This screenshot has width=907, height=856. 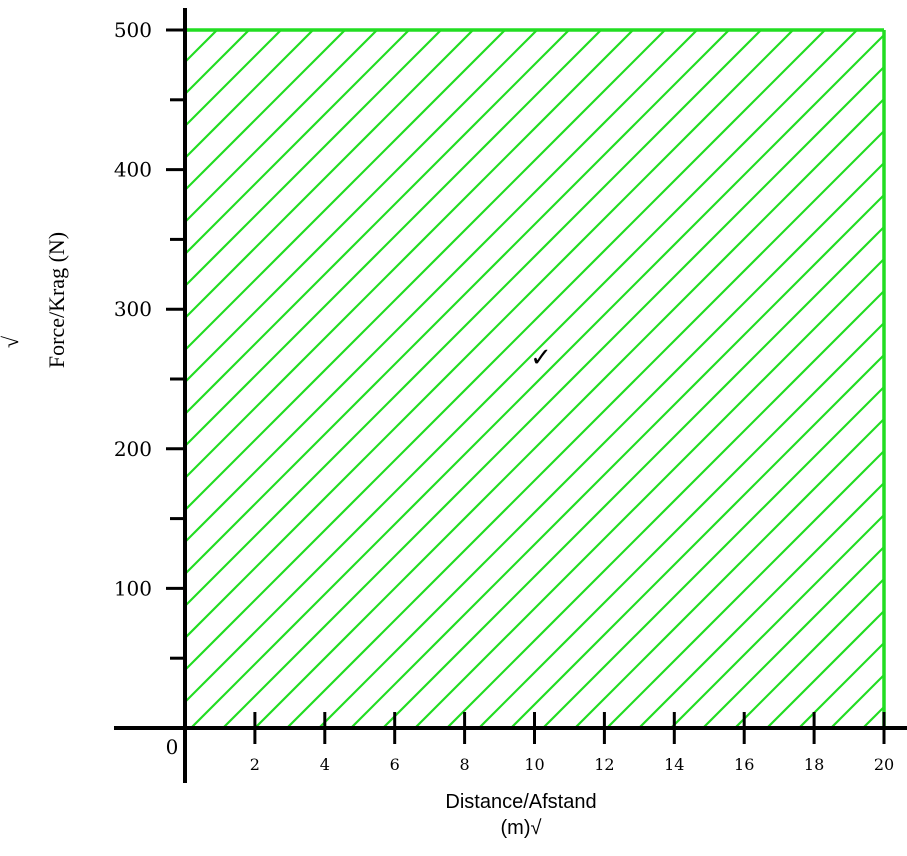 What do you see at coordinates (133, 170) in the screenshot?
I see `y-tick-label: 400` at bounding box center [133, 170].